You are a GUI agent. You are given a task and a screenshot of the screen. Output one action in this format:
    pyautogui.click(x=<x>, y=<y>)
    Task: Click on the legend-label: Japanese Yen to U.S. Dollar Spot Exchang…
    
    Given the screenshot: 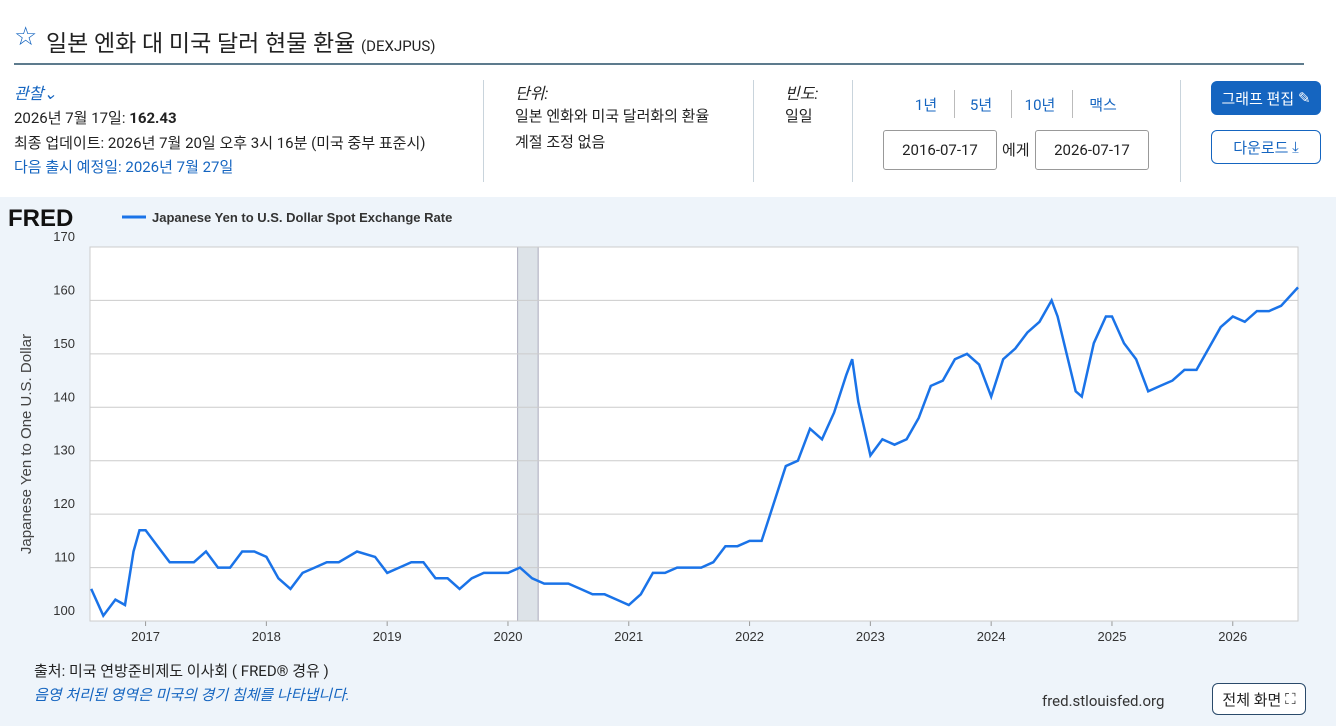 What is the action you would take?
    pyautogui.click(x=302, y=217)
    